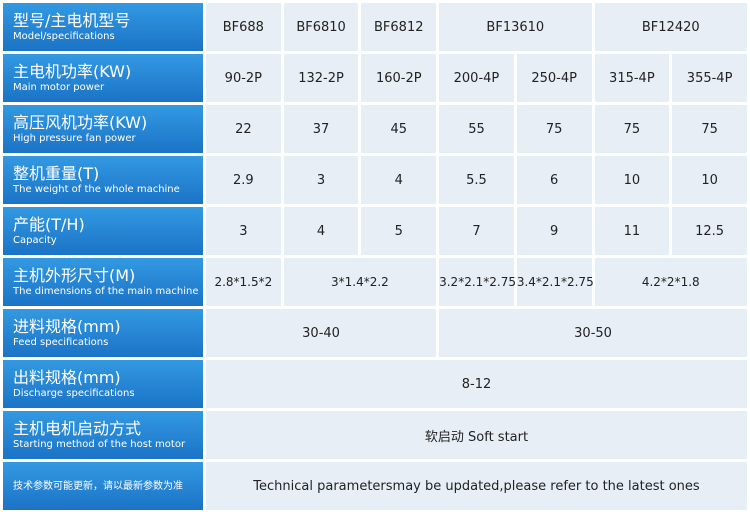  Describe the element at coordinates (321, 129) in the screenshot. I see `table-cell: 37` at that location.